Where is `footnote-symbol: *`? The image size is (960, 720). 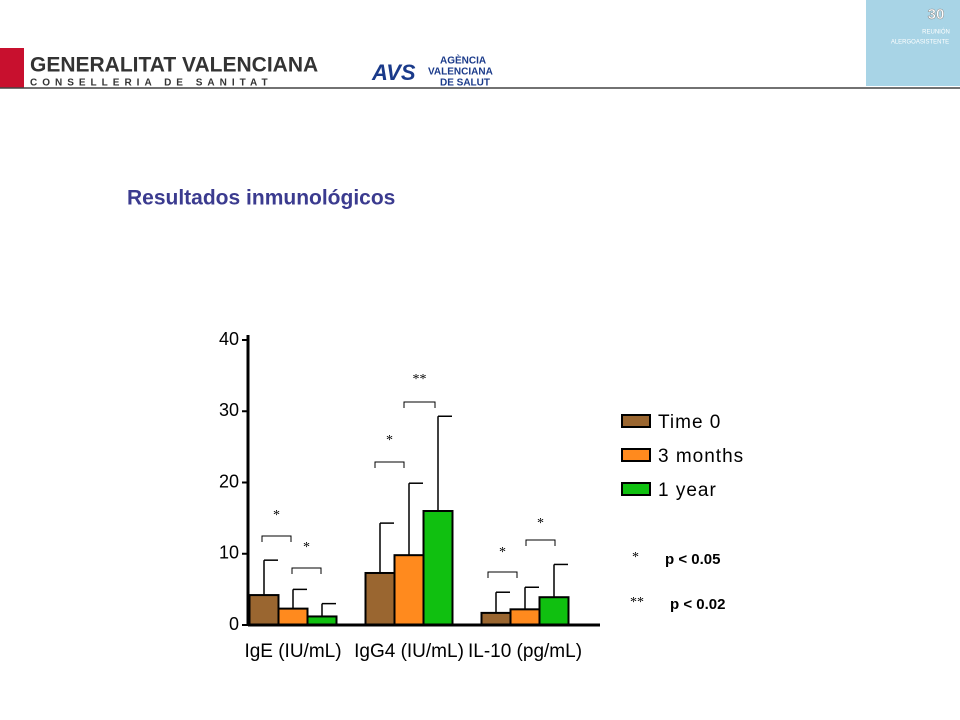
footnote-symbol: * is located at coordinates (635, 557).